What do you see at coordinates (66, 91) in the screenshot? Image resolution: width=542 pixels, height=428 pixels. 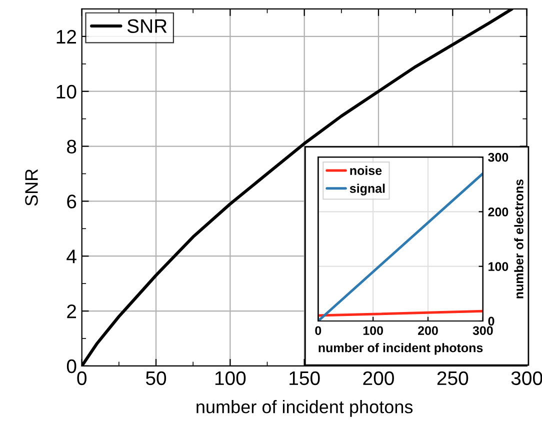 I see `y-tick-label: 10` at bounding box center [66, 91].